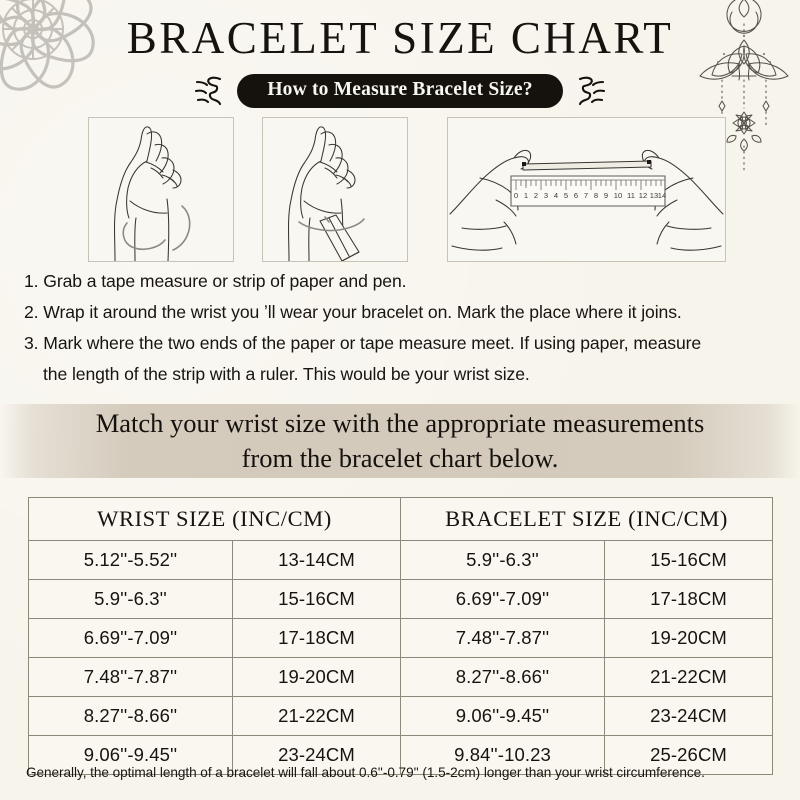 Image resolution: width=800 pixels, height=800 pixels. I want to click on svg-text: 3, so click(546, 195).